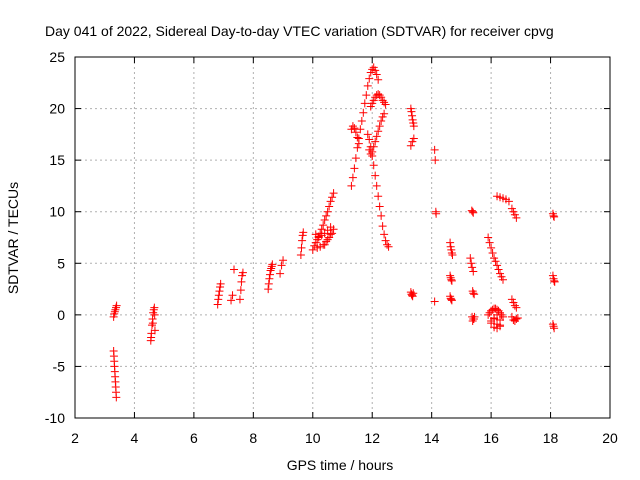 The width and height of the screenshot is (640, 480). What do you see at coordinates (344, 438) in the screenshot?
I see `x-tick-labels: 2 4 6 8 10 12 14 16 18 20` at bounding box center [344, 438].